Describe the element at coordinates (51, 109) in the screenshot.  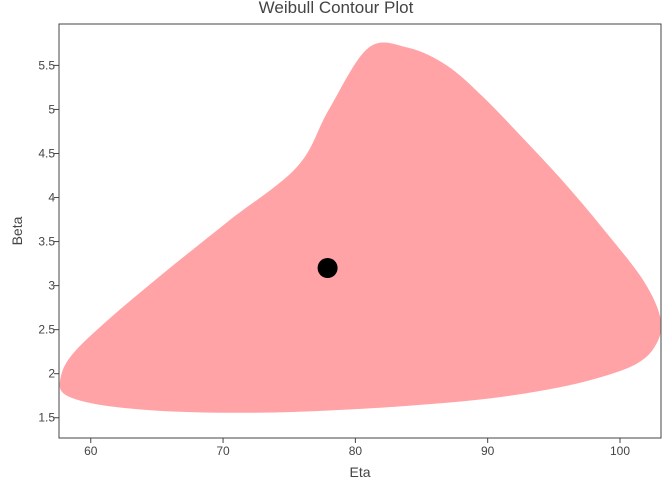
I see `y-tick-label: 5` at that location.